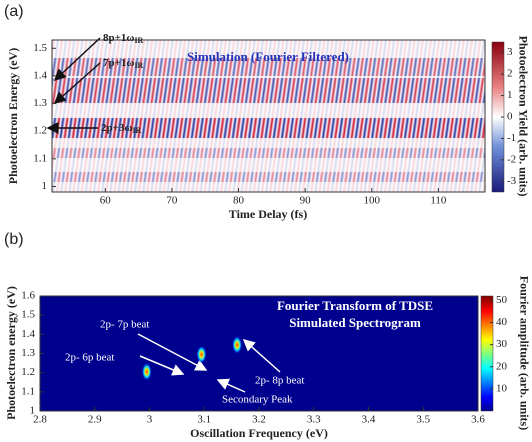  I want to click on x-tick-label: 70, so click(172, 201).